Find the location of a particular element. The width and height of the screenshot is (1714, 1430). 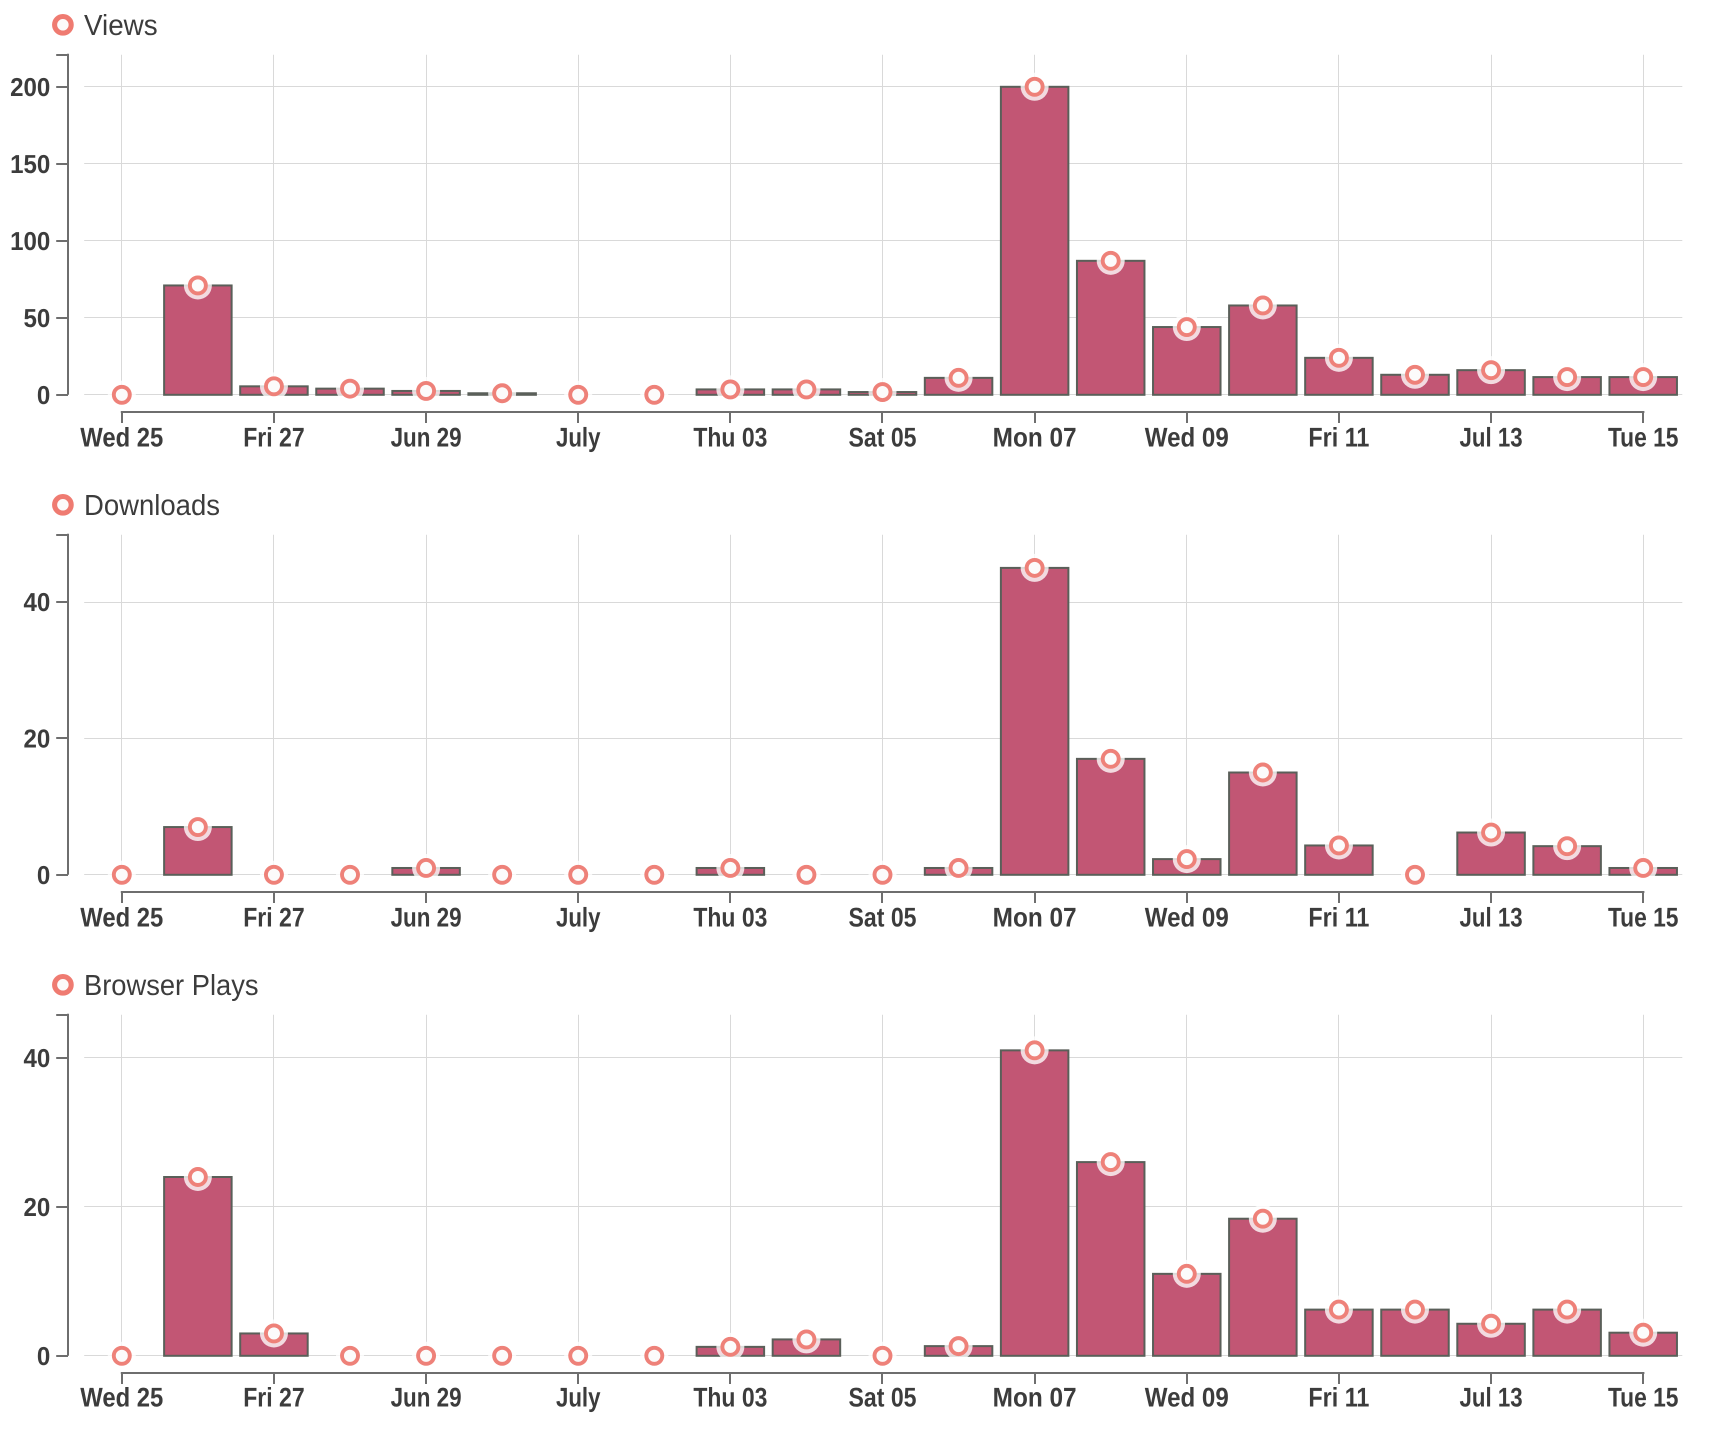

svg-text: 50 is located at coordinates (37, 318).